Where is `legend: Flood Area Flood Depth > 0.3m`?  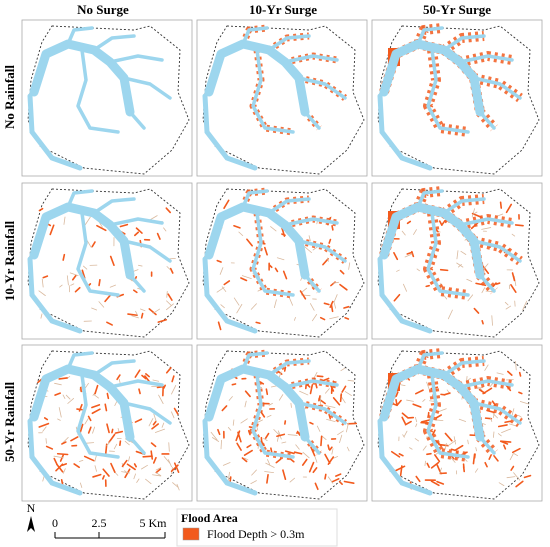
legend: Flood Area Flood Depth > 0.3m is located at coordinates (257, 527).